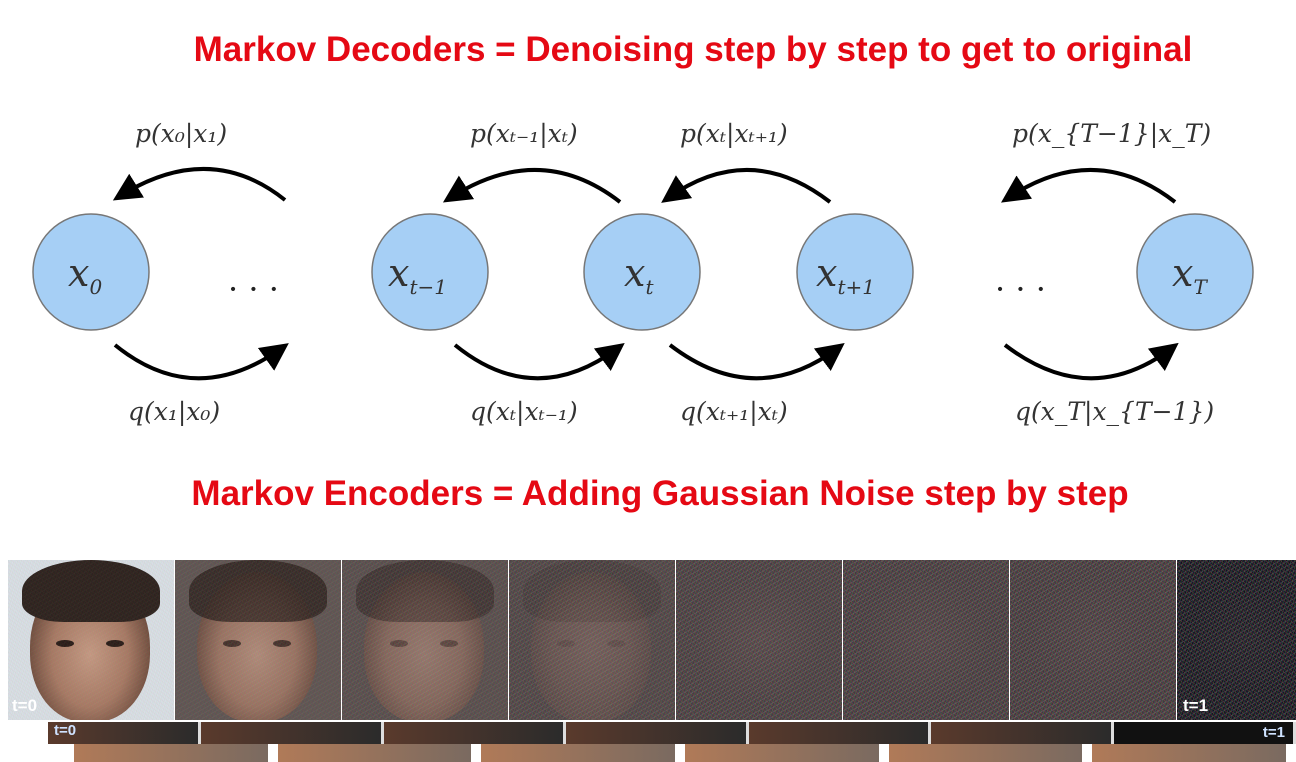 This screenshot has width=1296, height=762. What do you see at coordinates (174, 412) in the screenshot?
I see `forward-label-1: q(x₁|x₀)` at bounding box center [174, 412].